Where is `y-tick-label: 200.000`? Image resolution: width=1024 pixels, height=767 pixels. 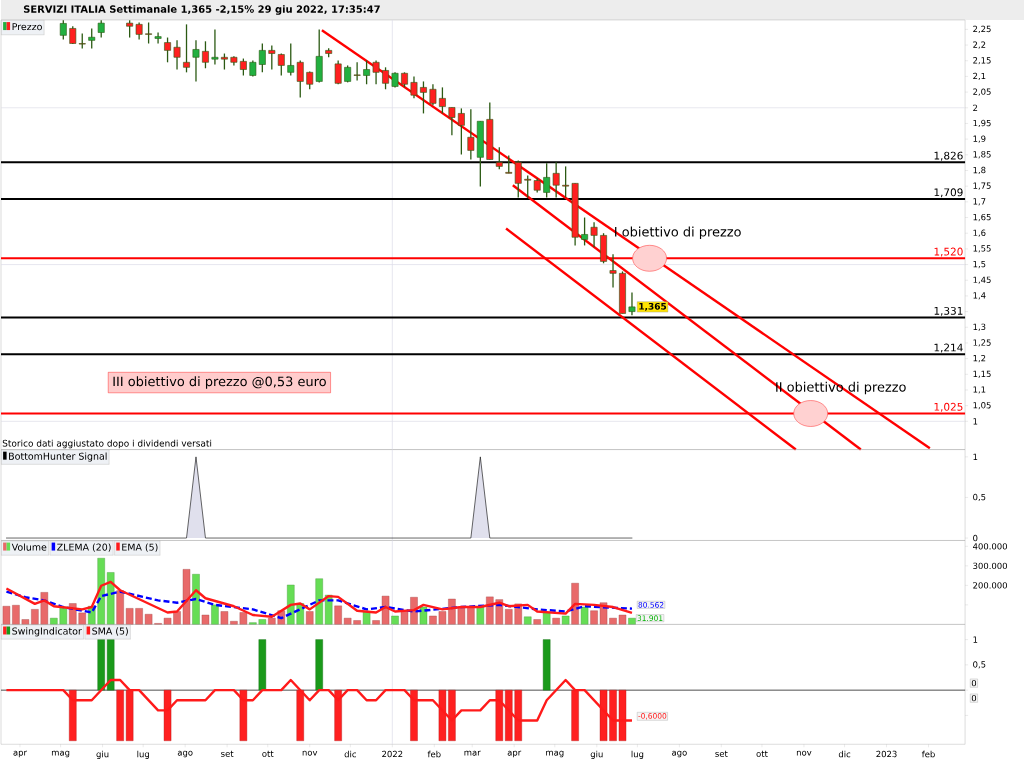
y-tick-label: 200.000 is located at coordinates (990, 585).